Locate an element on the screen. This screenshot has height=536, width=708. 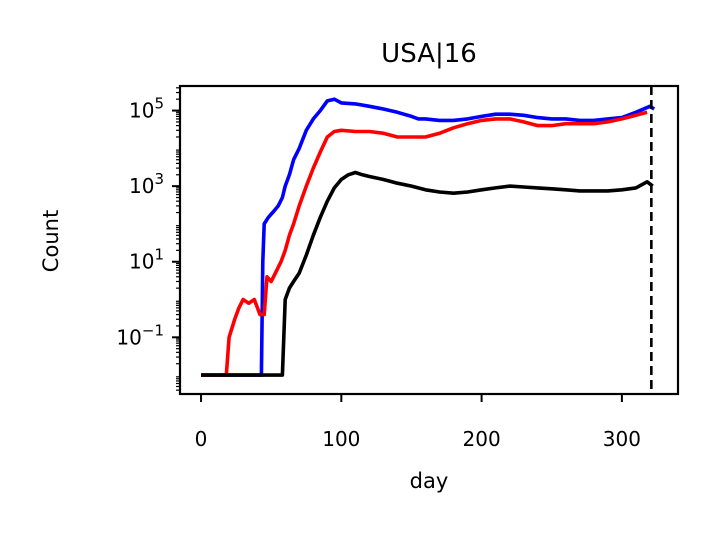
x-tick-label: 200 is located at coordinates (482, 439).